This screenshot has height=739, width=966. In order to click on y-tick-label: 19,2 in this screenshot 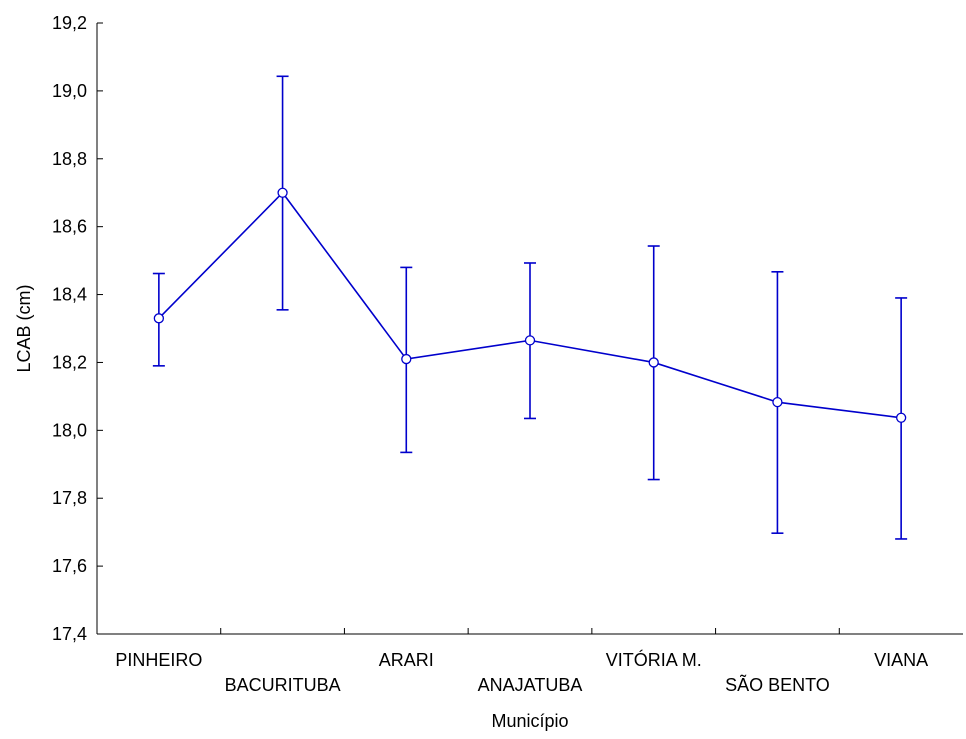, I will do `click(69, 23)`.